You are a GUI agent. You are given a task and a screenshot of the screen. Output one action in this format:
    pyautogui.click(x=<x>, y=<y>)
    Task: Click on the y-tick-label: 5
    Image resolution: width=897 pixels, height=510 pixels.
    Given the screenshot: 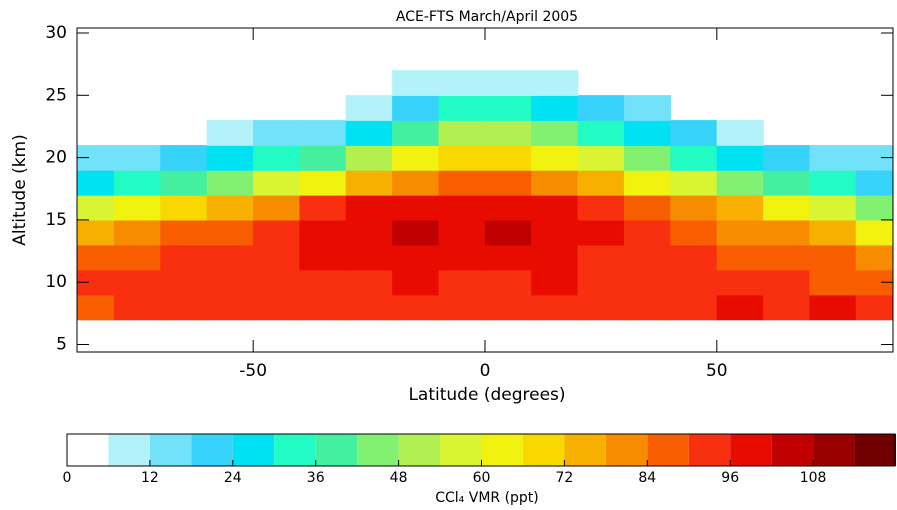 What is the action you would take?
    pyautogui.click(x=61, y=345)
    